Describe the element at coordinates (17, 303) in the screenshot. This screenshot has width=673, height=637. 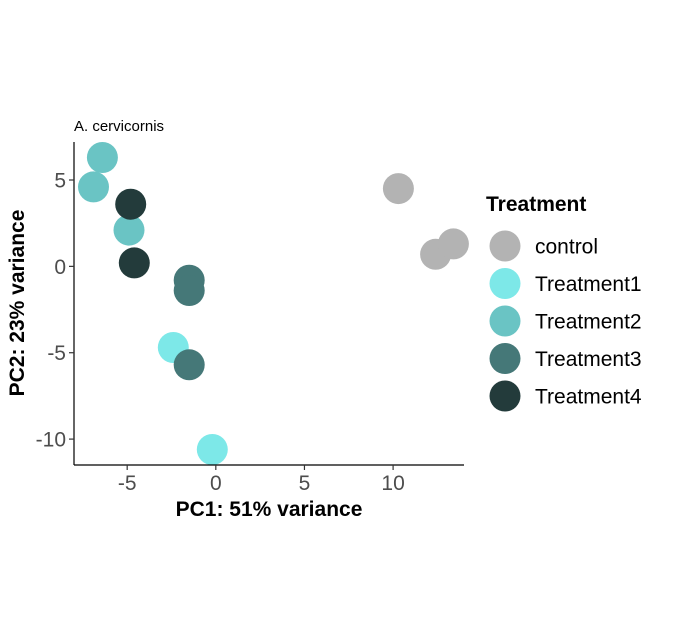
I see `y-axis-title: PC2: 23% variance` at that location.